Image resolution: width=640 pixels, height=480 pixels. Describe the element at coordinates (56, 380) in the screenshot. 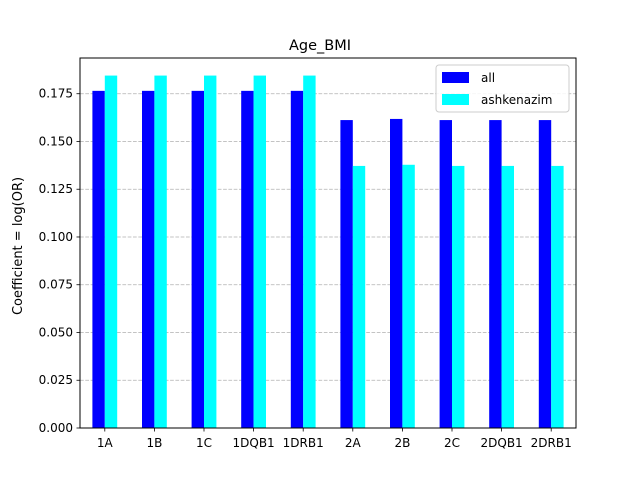

I see `y-tick-label: 0.025` at that location.